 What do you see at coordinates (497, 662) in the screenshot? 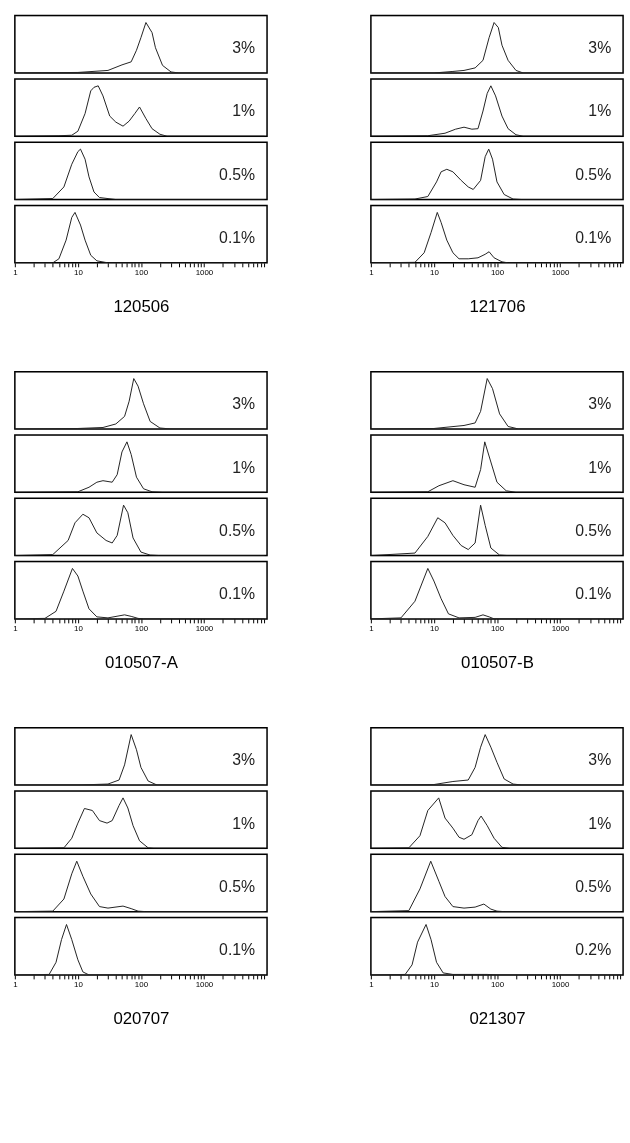
I see `x-axis-title: 010507-B` at bounding box center [497, 662].